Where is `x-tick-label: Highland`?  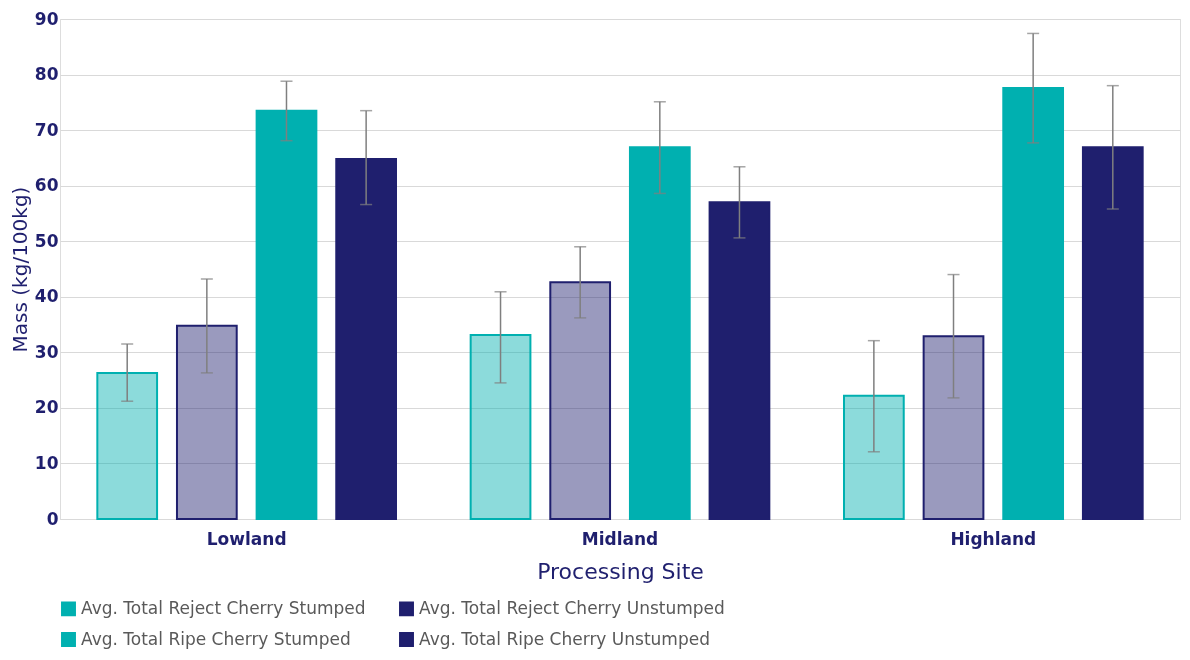
x-tick-label: Highland is located at coordinates (993, 538).